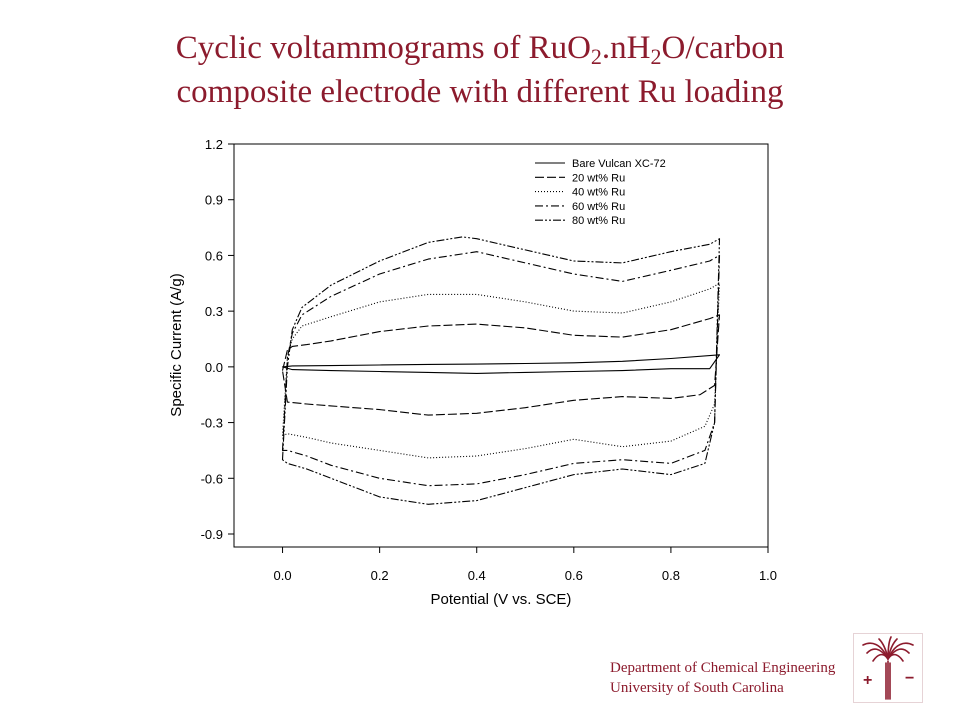 Image resolution: width=960 pixels, height=720 pixels. What do you see at coordinates (598, 221) in the screenshot?
I see `legend-label: 80 wt% Ru` at bounding box center [598, 221].